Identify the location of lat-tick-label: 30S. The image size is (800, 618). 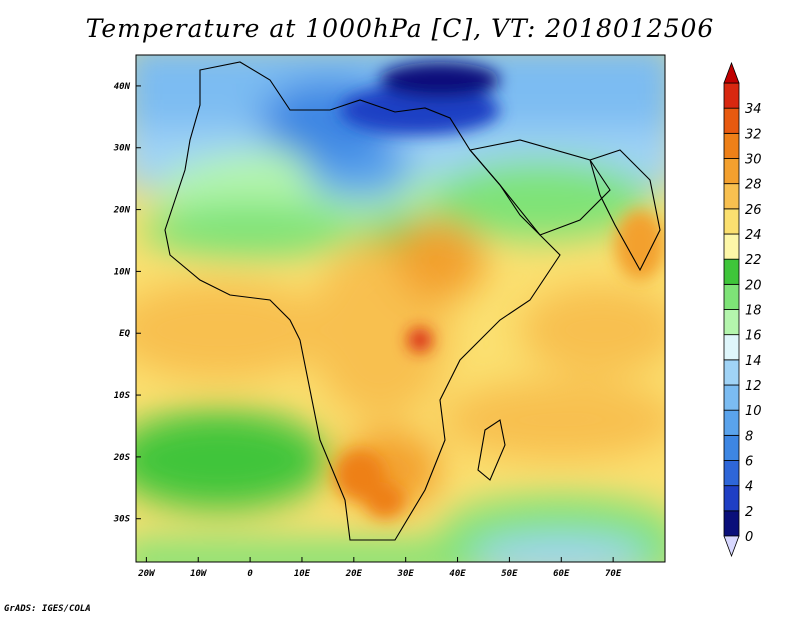
(122, 520).